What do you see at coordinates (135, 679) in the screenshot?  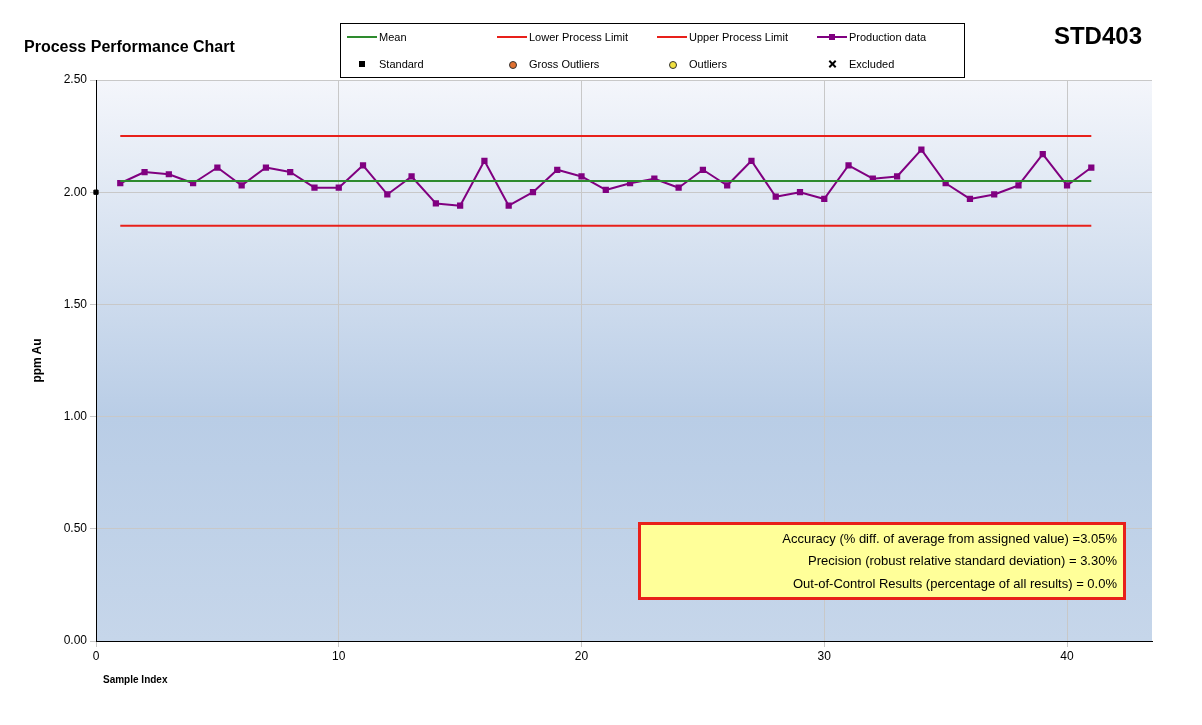 I see `x-axis-title: Sample Index` at bounding box center [135, 679].